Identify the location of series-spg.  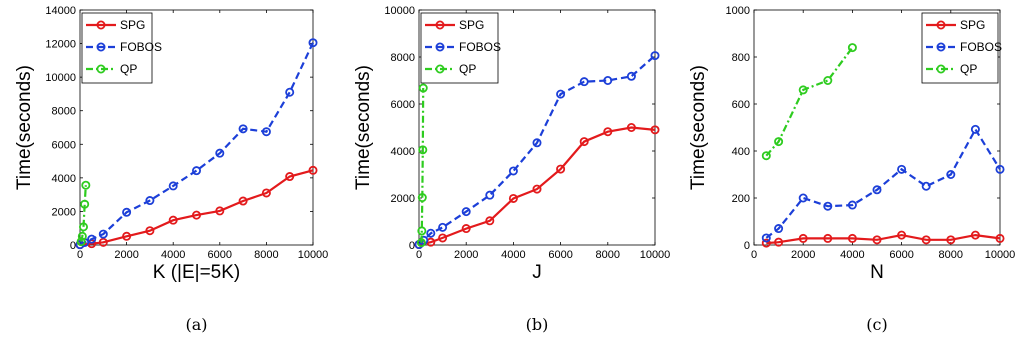
(196, 207).